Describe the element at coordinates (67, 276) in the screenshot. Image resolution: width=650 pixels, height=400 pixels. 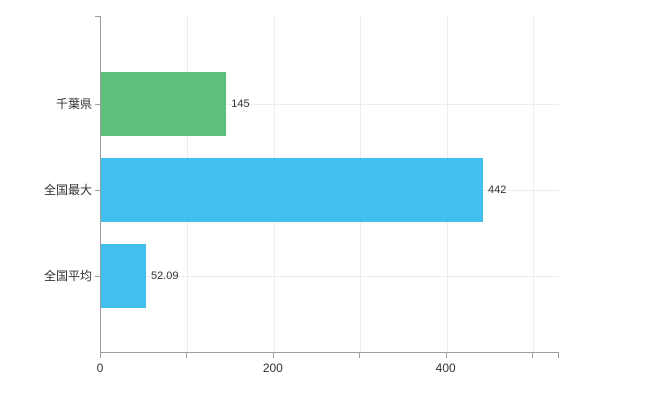
I see `category-label: 全国平均` at that location.